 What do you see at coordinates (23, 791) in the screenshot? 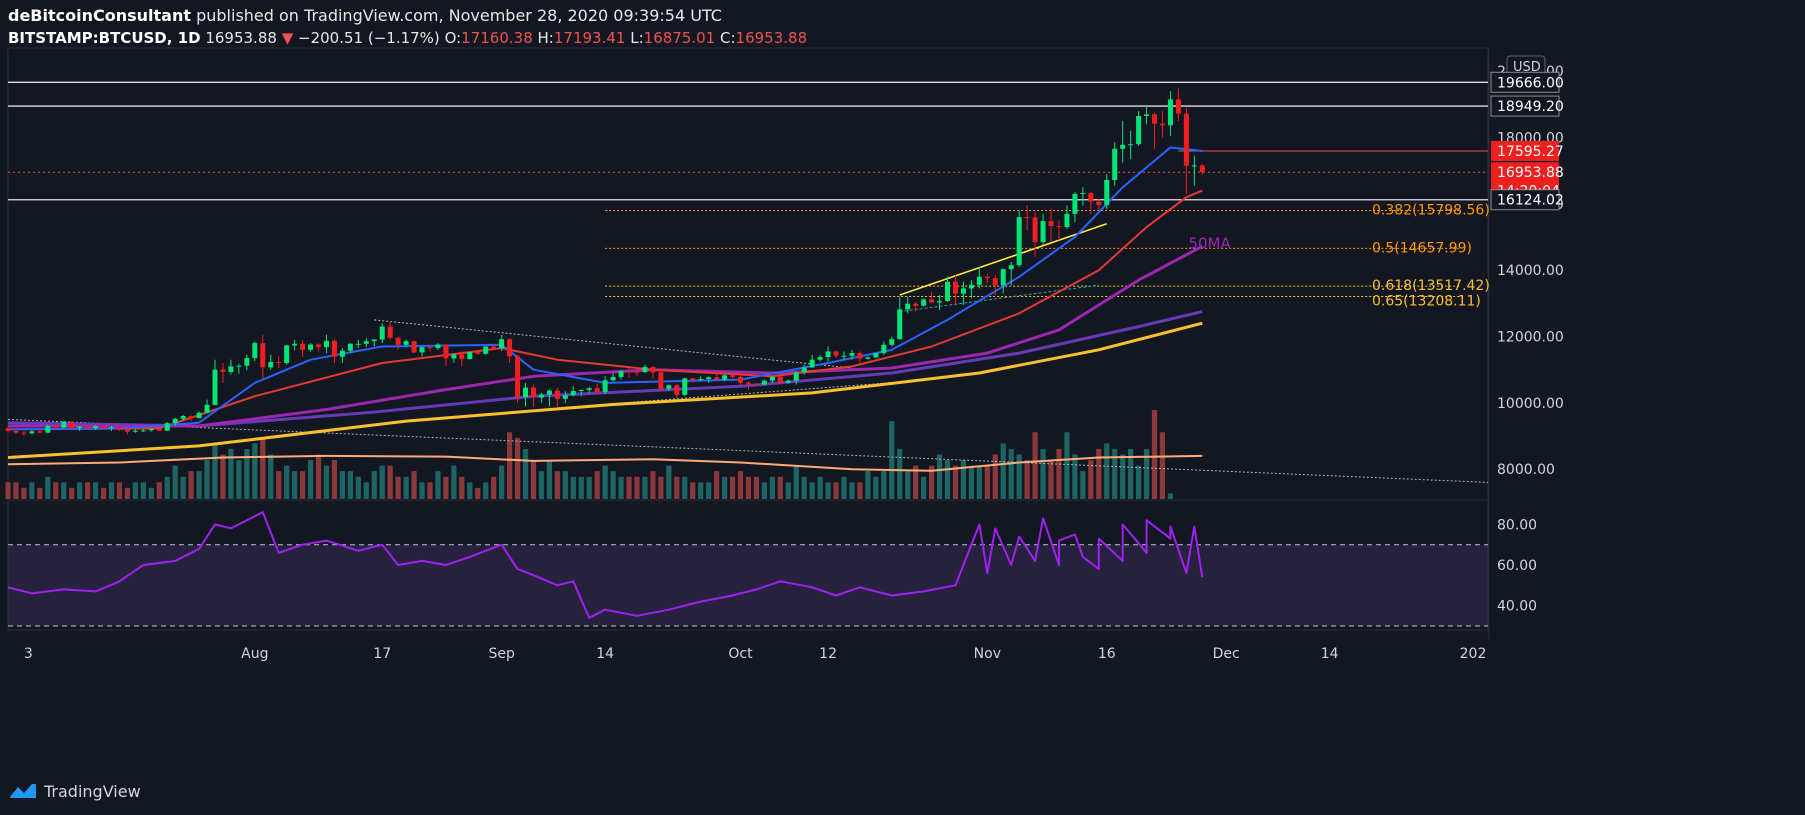
I see `tradingview-logo-icon` at bounding box center [23, 791].